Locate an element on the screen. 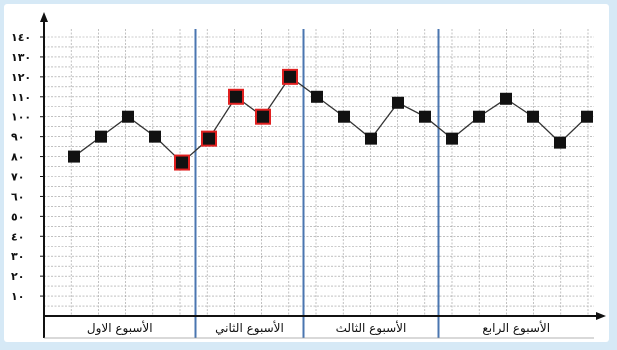  y-tick-label: ١٠٠ is located at coordinates (21, 117).